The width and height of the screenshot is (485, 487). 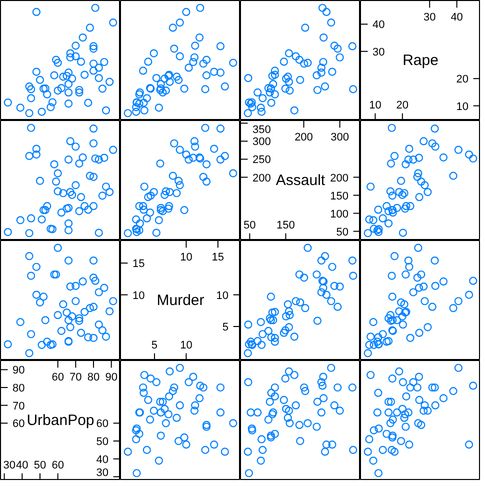 I want to click on y-tick-label: 300, so click(x=261, y=142).